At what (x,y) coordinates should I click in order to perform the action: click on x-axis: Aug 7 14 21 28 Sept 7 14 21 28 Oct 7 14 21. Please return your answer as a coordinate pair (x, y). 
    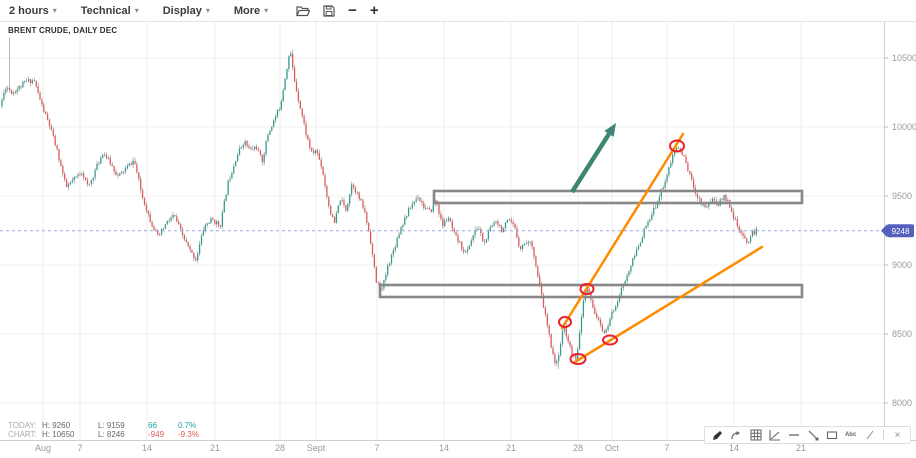
    Looking at the image, I should click on (420, 448).